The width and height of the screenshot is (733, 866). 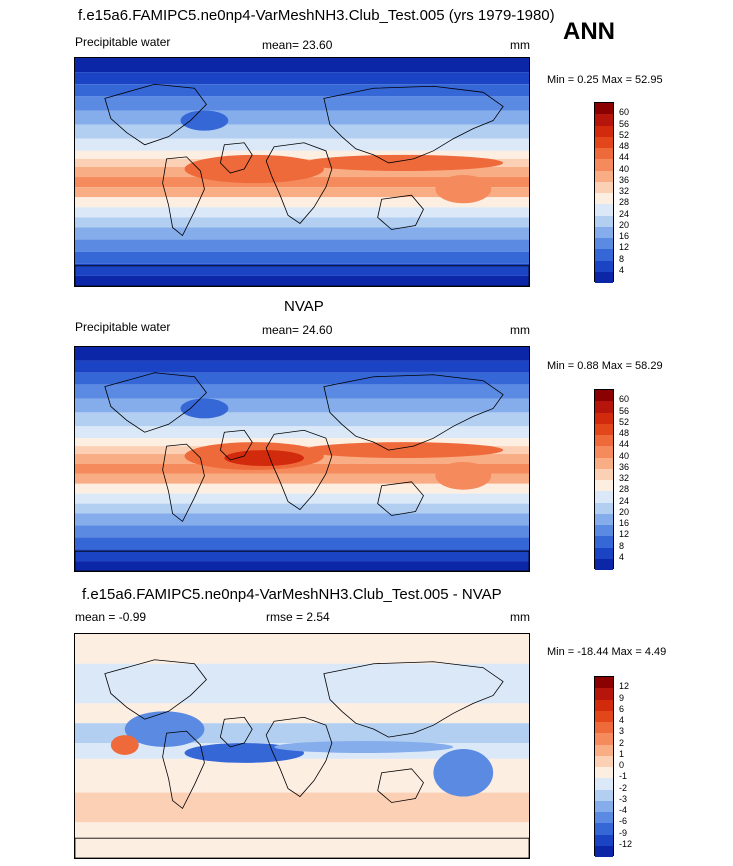 I want to click on colorbar-tick-label: 60, so click(x=624, y=399).